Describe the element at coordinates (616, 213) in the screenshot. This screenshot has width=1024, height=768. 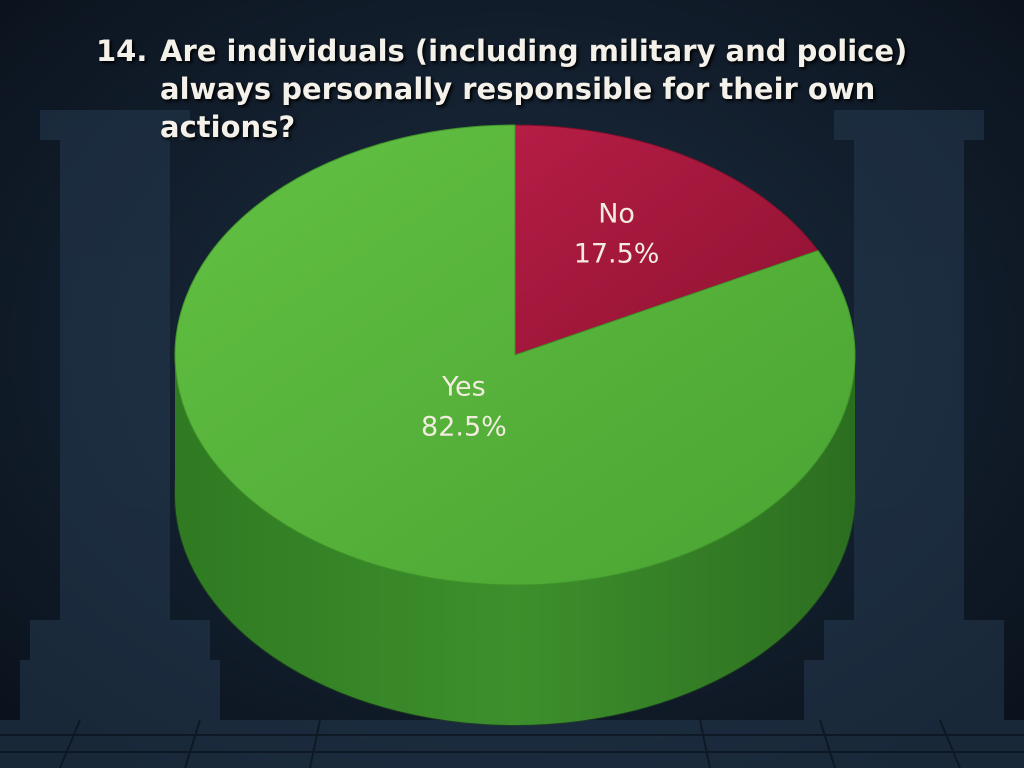
I see `slice-label-no: No` at that location.